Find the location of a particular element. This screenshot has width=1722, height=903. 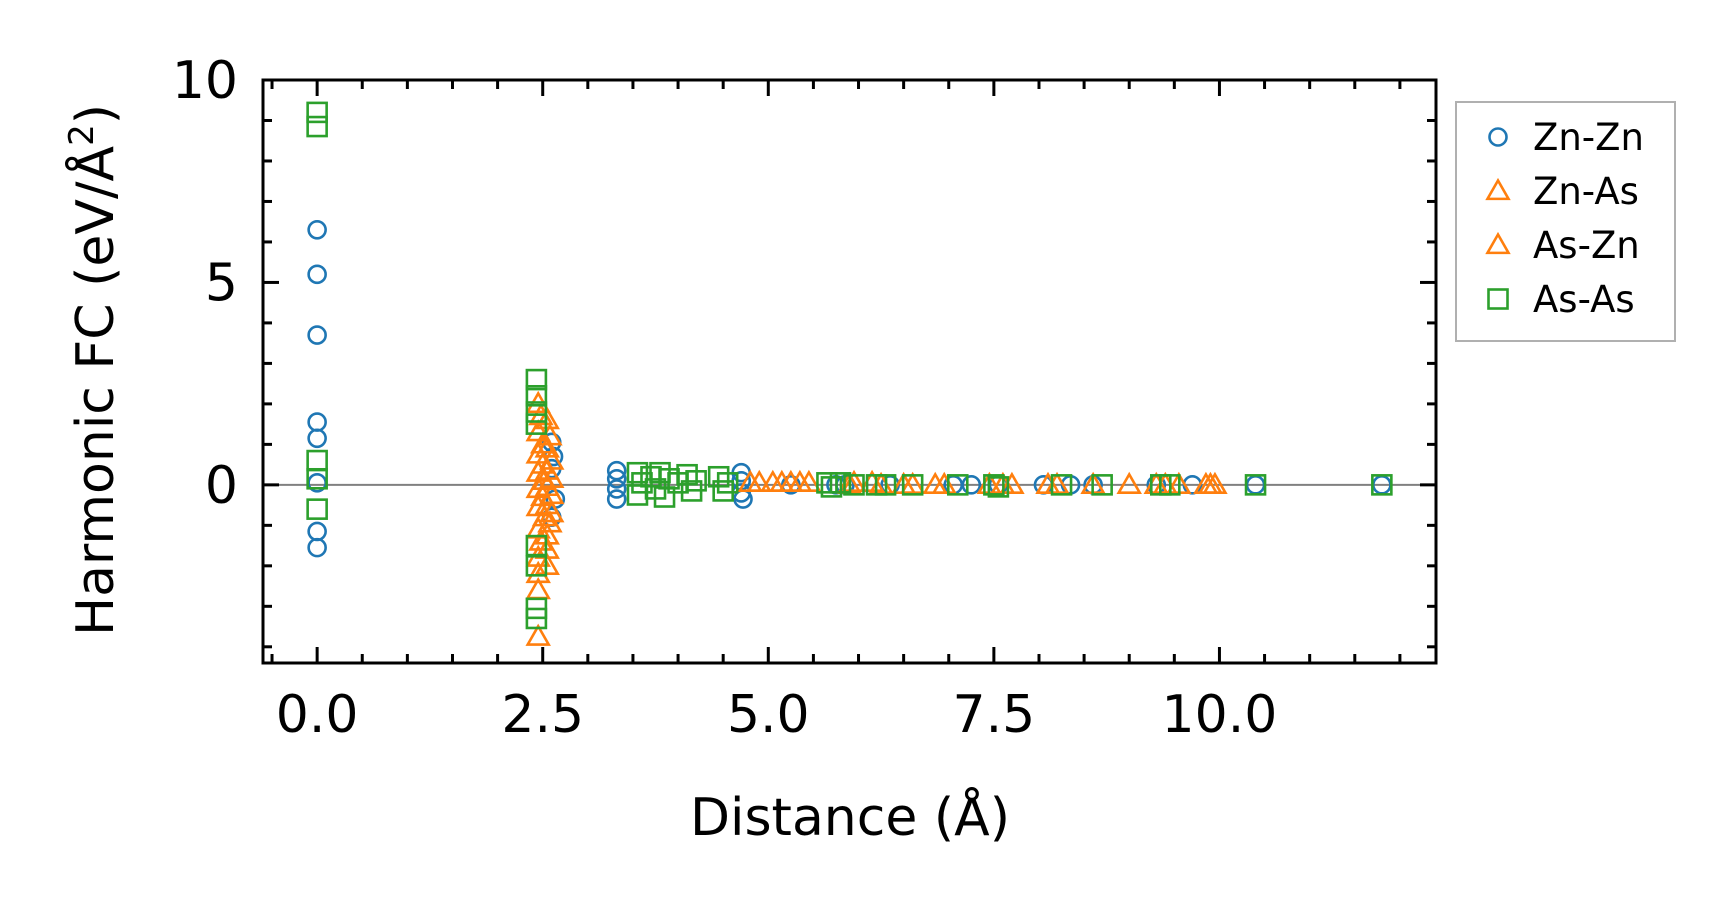

legend-entry-as-as: As-As is located at coordinates (1561, 299).